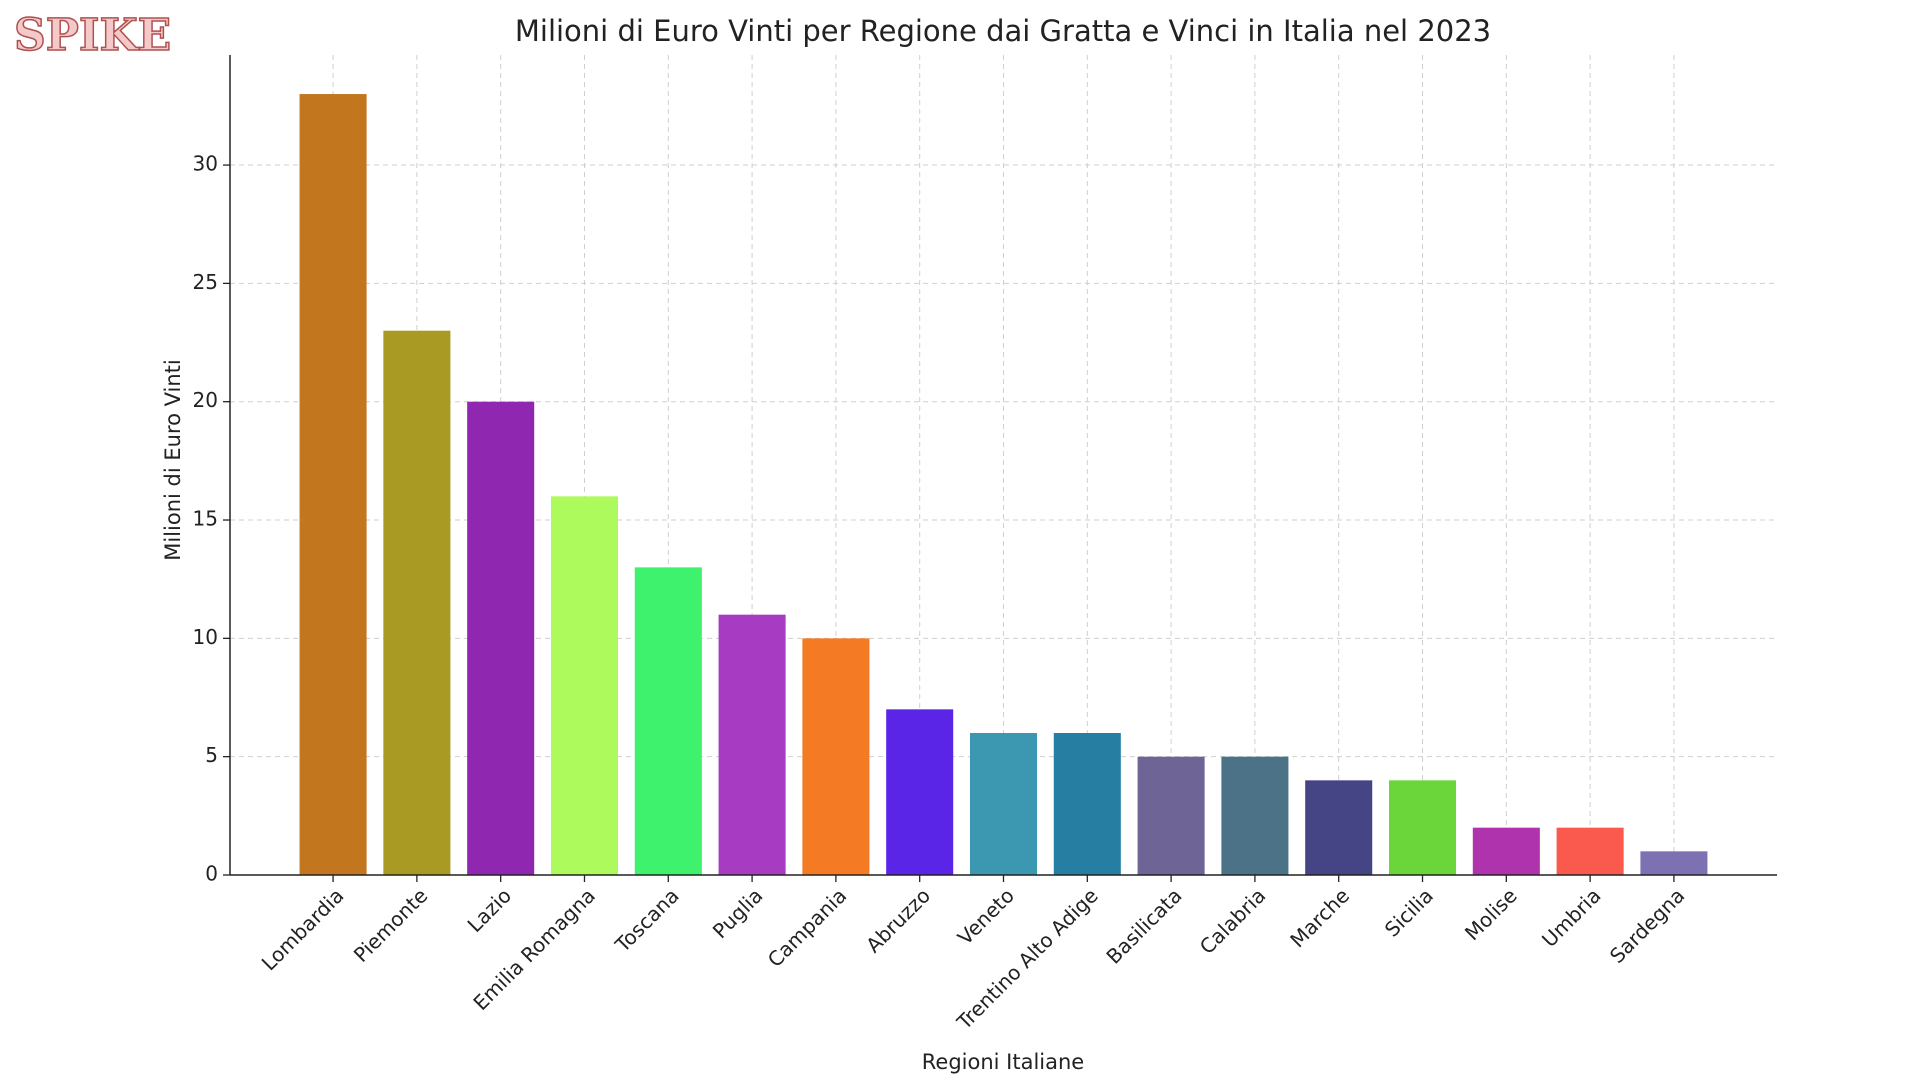  What do you see at coordinates (898, 920) in the screenshot?
I see `x-tick-label: Abruzzo` at bounding box center [898, 920].